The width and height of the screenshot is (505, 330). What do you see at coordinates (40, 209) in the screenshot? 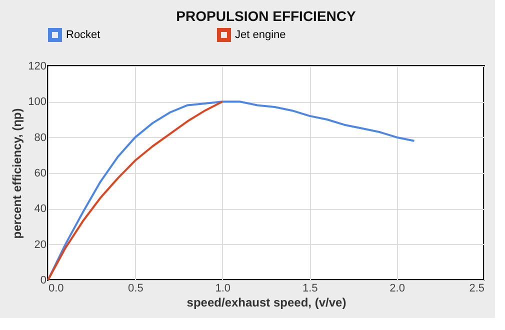
I see `y-tick-label: 40` at bounding box center [40, 209].